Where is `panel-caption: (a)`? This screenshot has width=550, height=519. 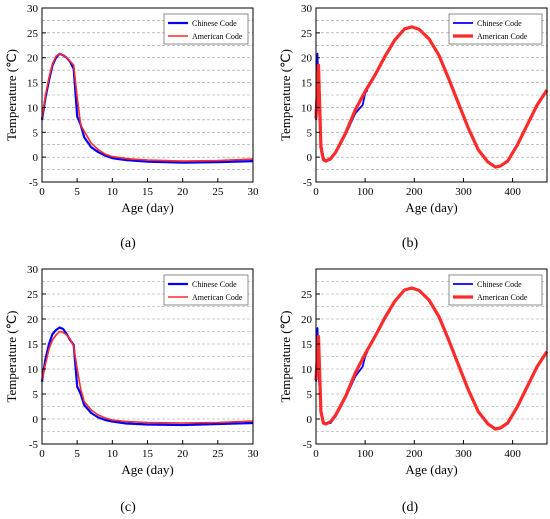
panel-caption: (a) is located at coordinates (128, 243).